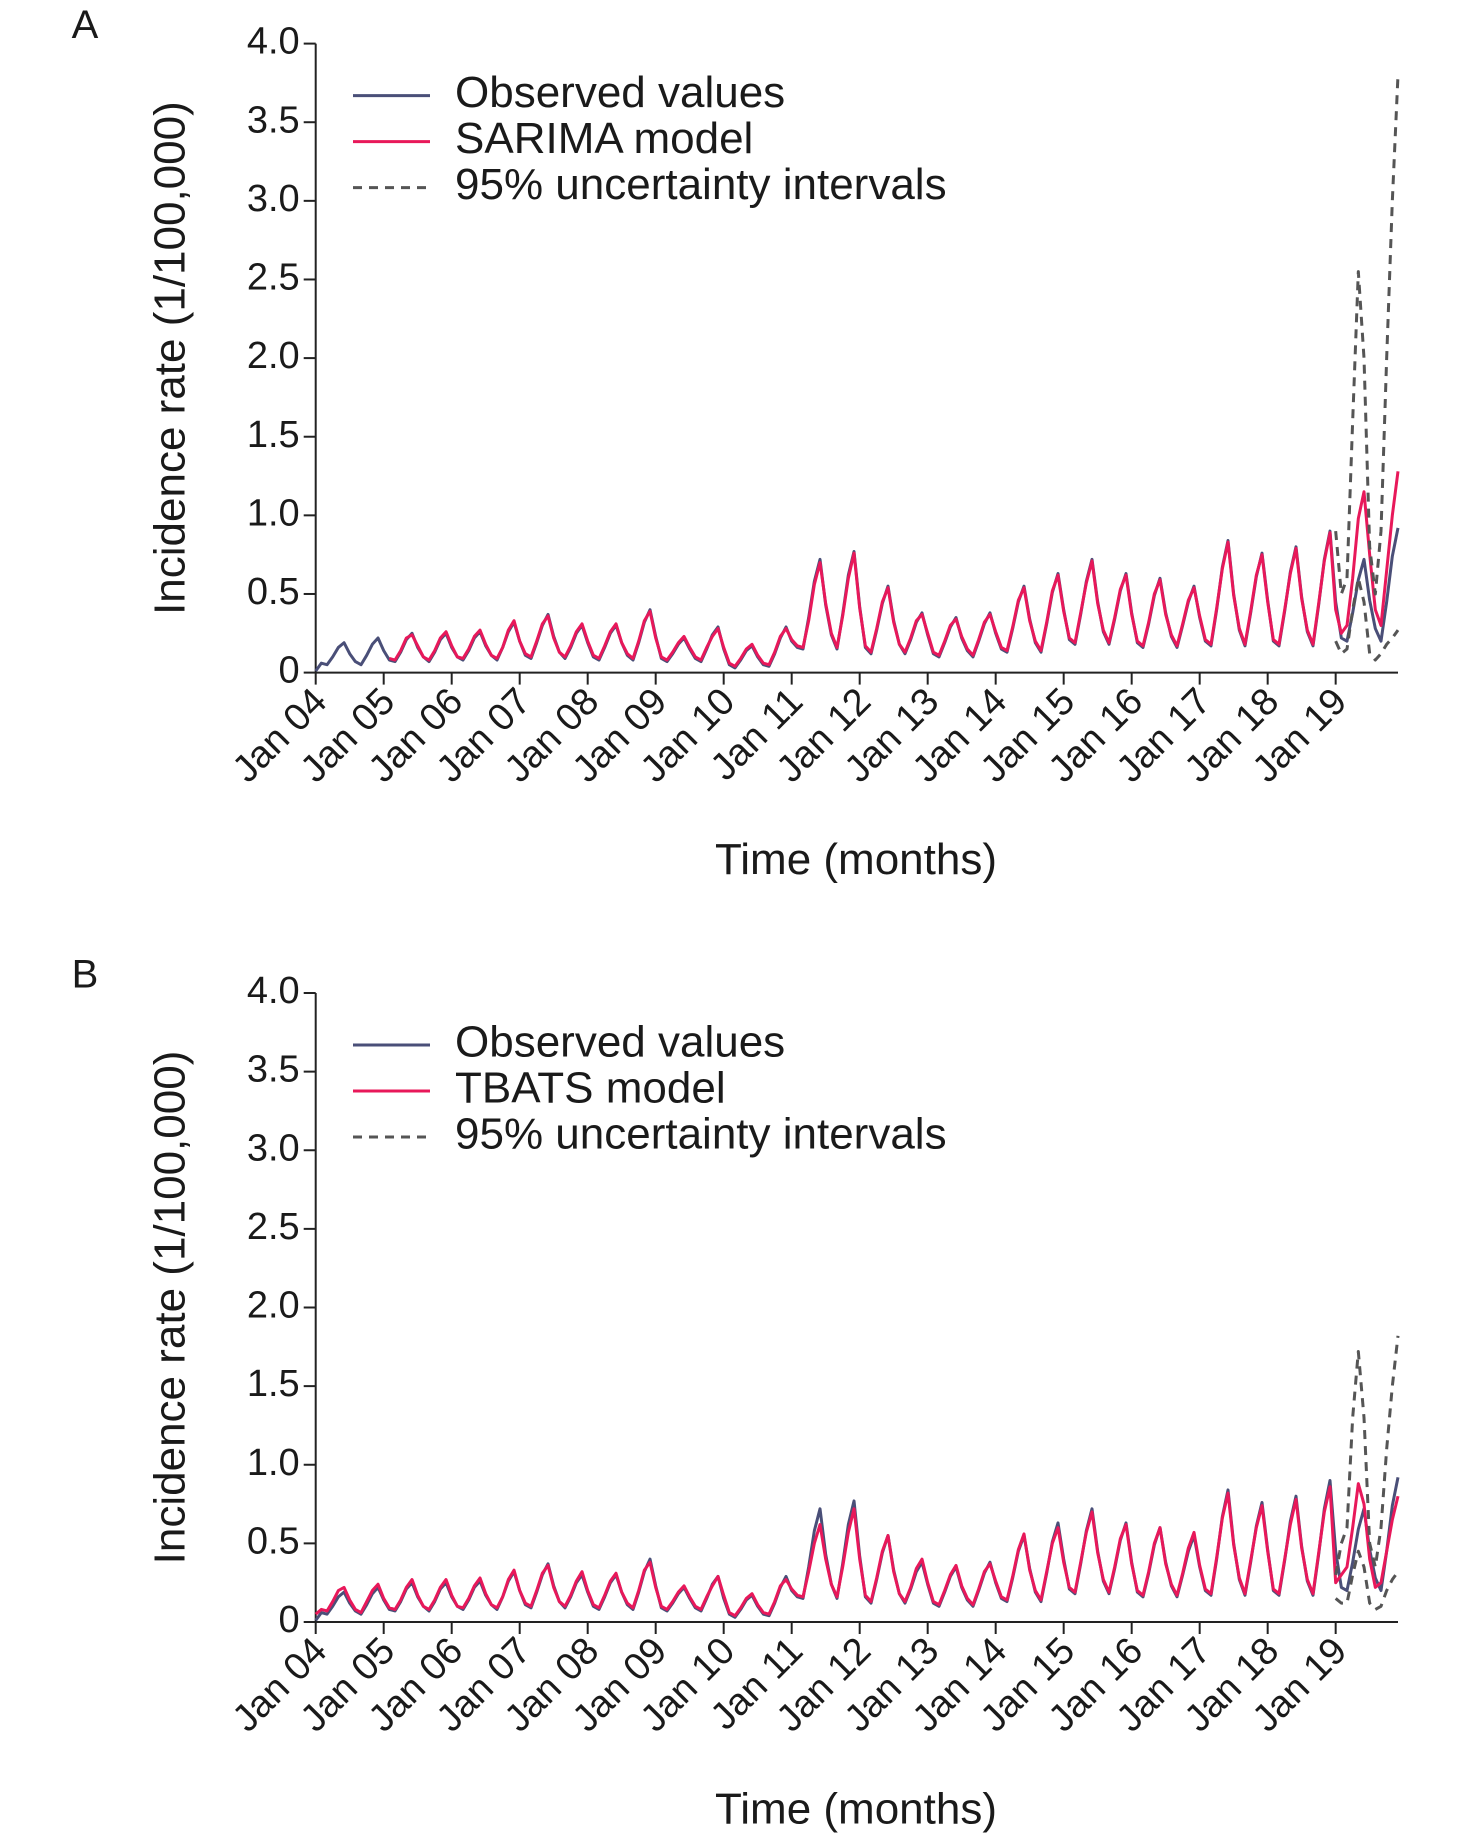 This screenshot has width=1476, height=1847. I want to click on panel-label: B, so click(85, 975).